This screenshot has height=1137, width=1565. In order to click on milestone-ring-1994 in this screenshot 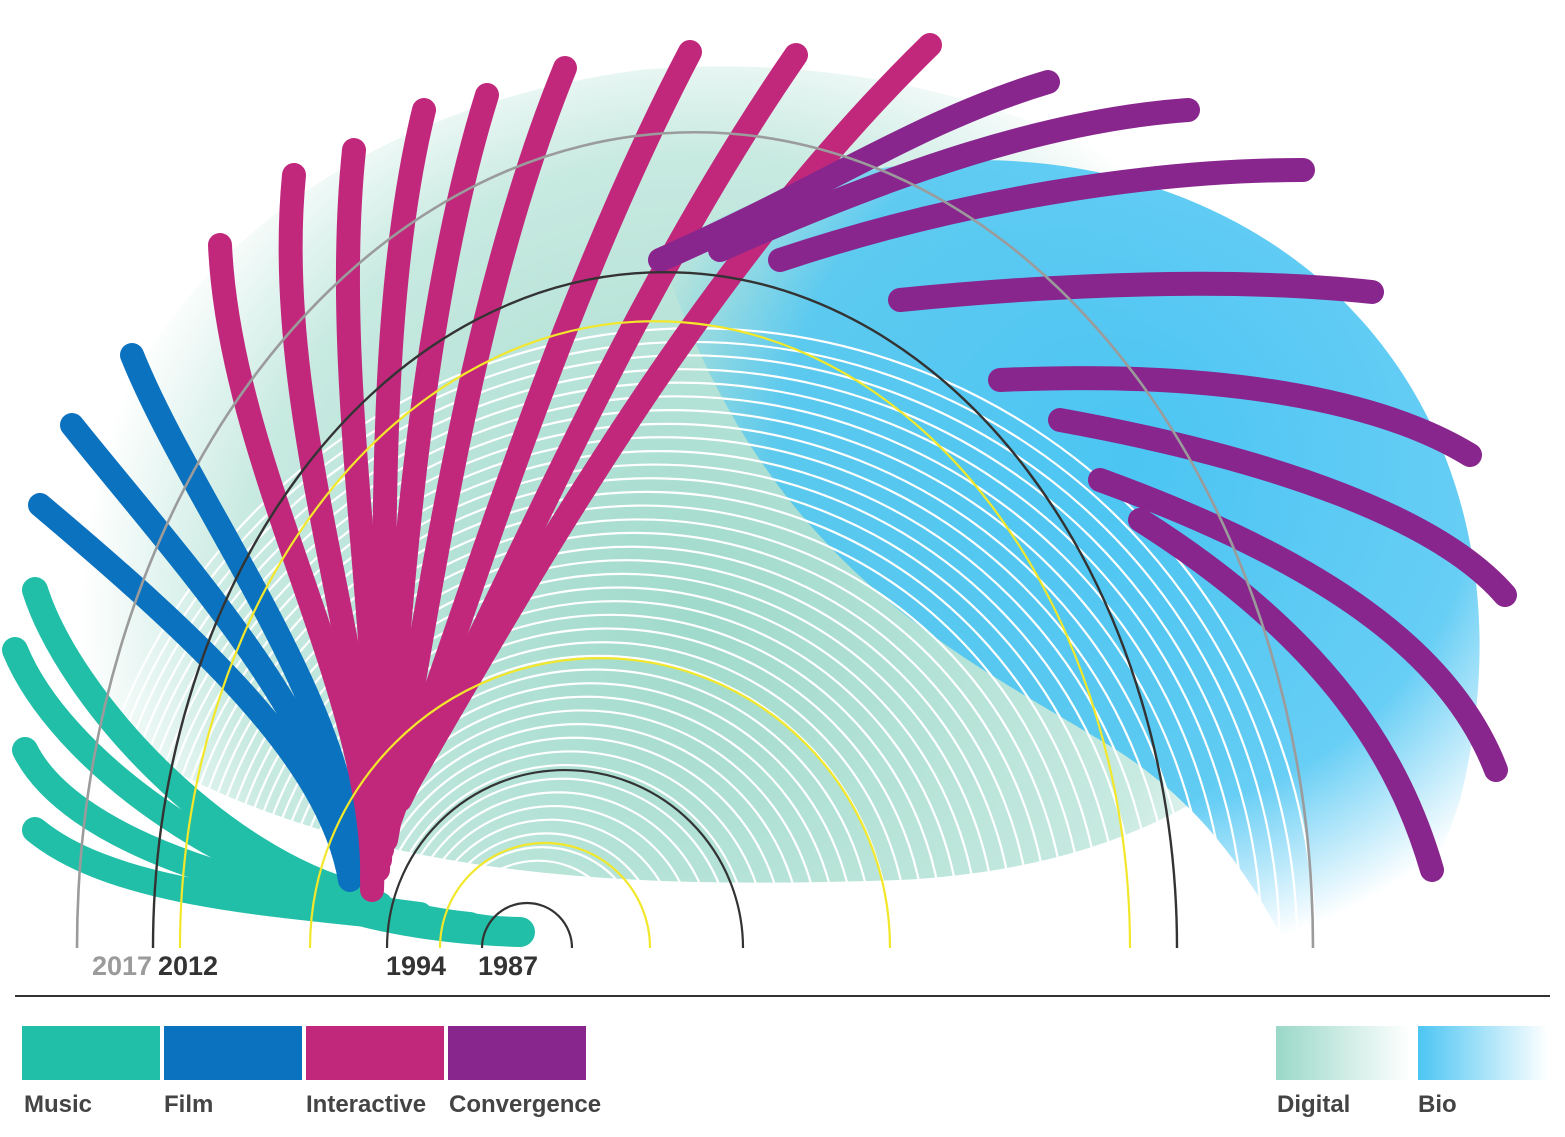, I will do `click(565, 858)`.